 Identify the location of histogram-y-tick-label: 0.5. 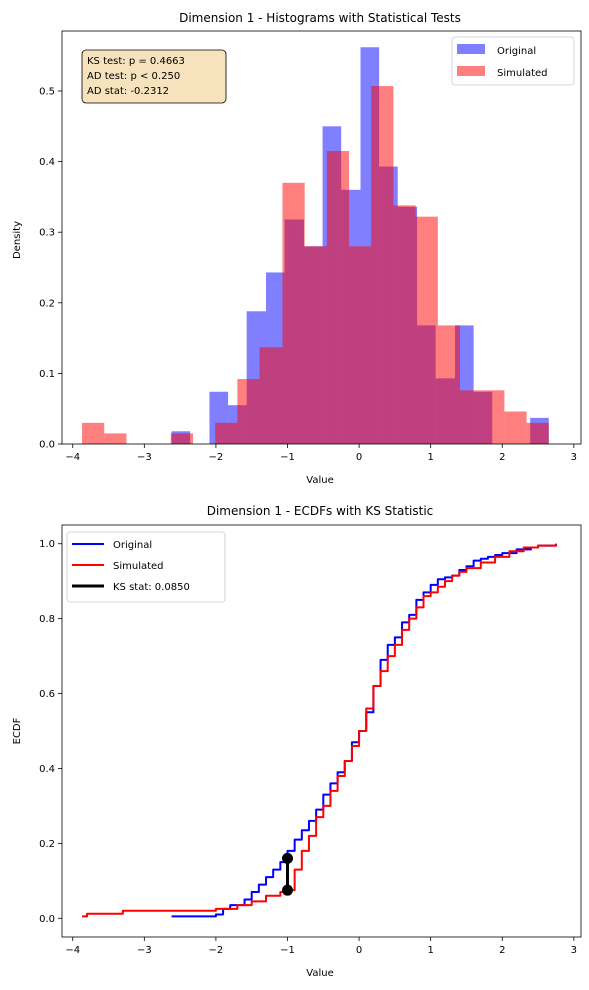
(47, 92).